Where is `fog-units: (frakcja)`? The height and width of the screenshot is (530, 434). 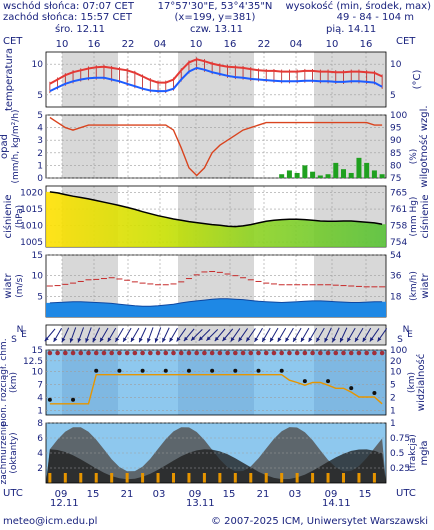
fog-units: (frakcja) is located at coordinates (413, 453).